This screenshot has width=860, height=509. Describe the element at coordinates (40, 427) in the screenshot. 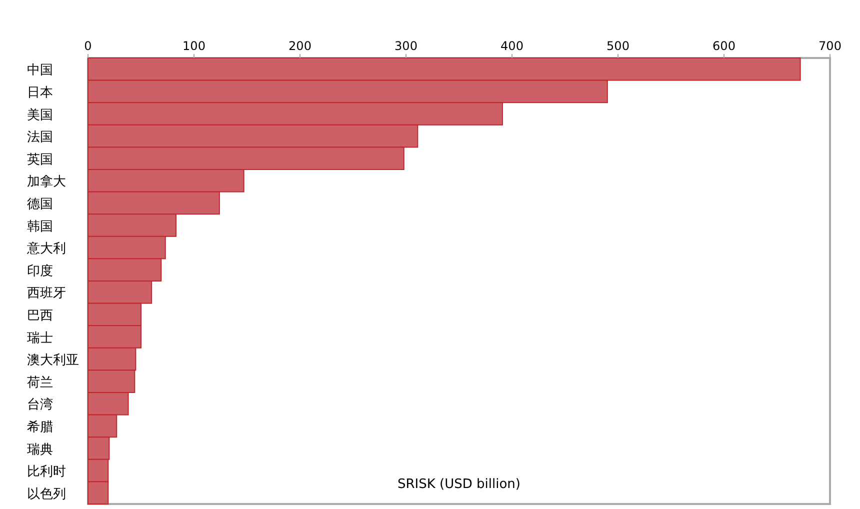

I see `y-tick-label: 希腊` at that location.